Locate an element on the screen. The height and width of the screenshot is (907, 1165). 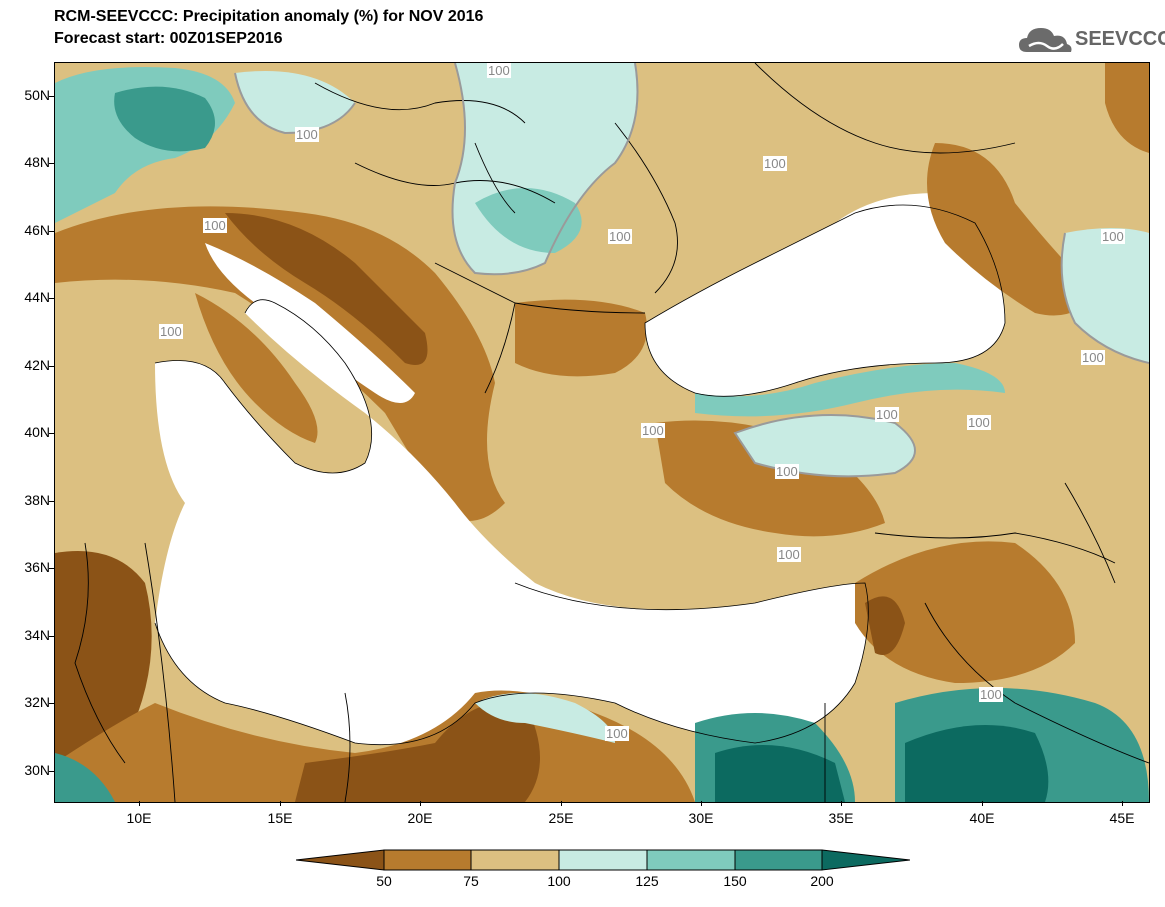
lon-label: 35E is located at coordinates (841, 818).